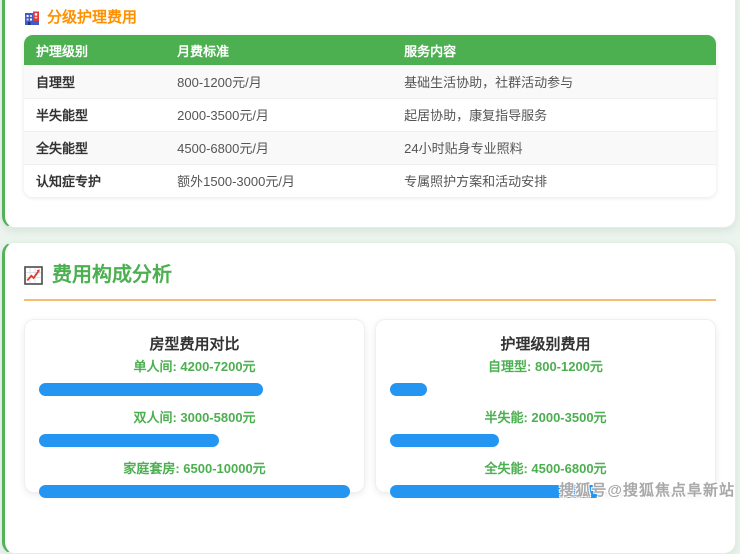  I want to click on cell-care-level: 自理型, so click(95, 82).